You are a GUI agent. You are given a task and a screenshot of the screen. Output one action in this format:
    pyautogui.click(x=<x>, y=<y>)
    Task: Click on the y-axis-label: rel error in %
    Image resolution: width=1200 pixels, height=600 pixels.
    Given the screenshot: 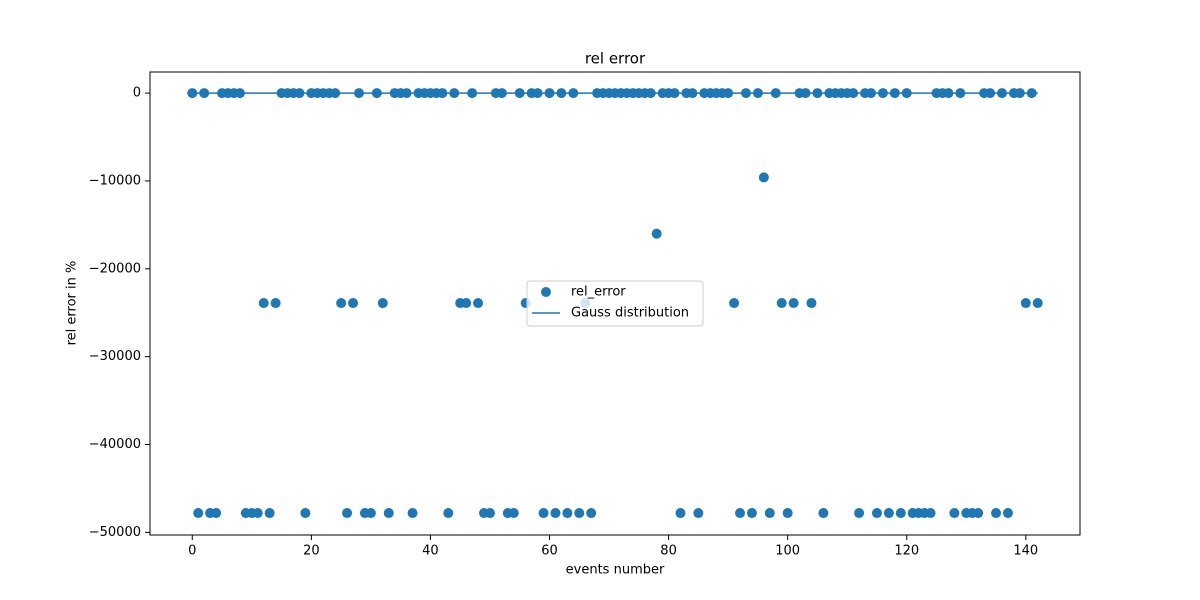 What is the action you would take?
    pyautogui.click(x=72, y=303)
    